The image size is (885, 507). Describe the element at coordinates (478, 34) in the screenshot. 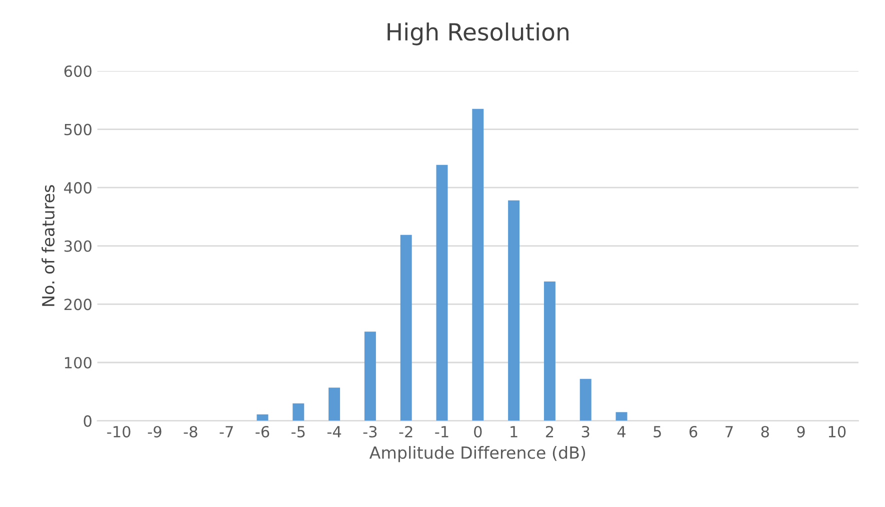

I see `chart-title: High Resolution` at that location.